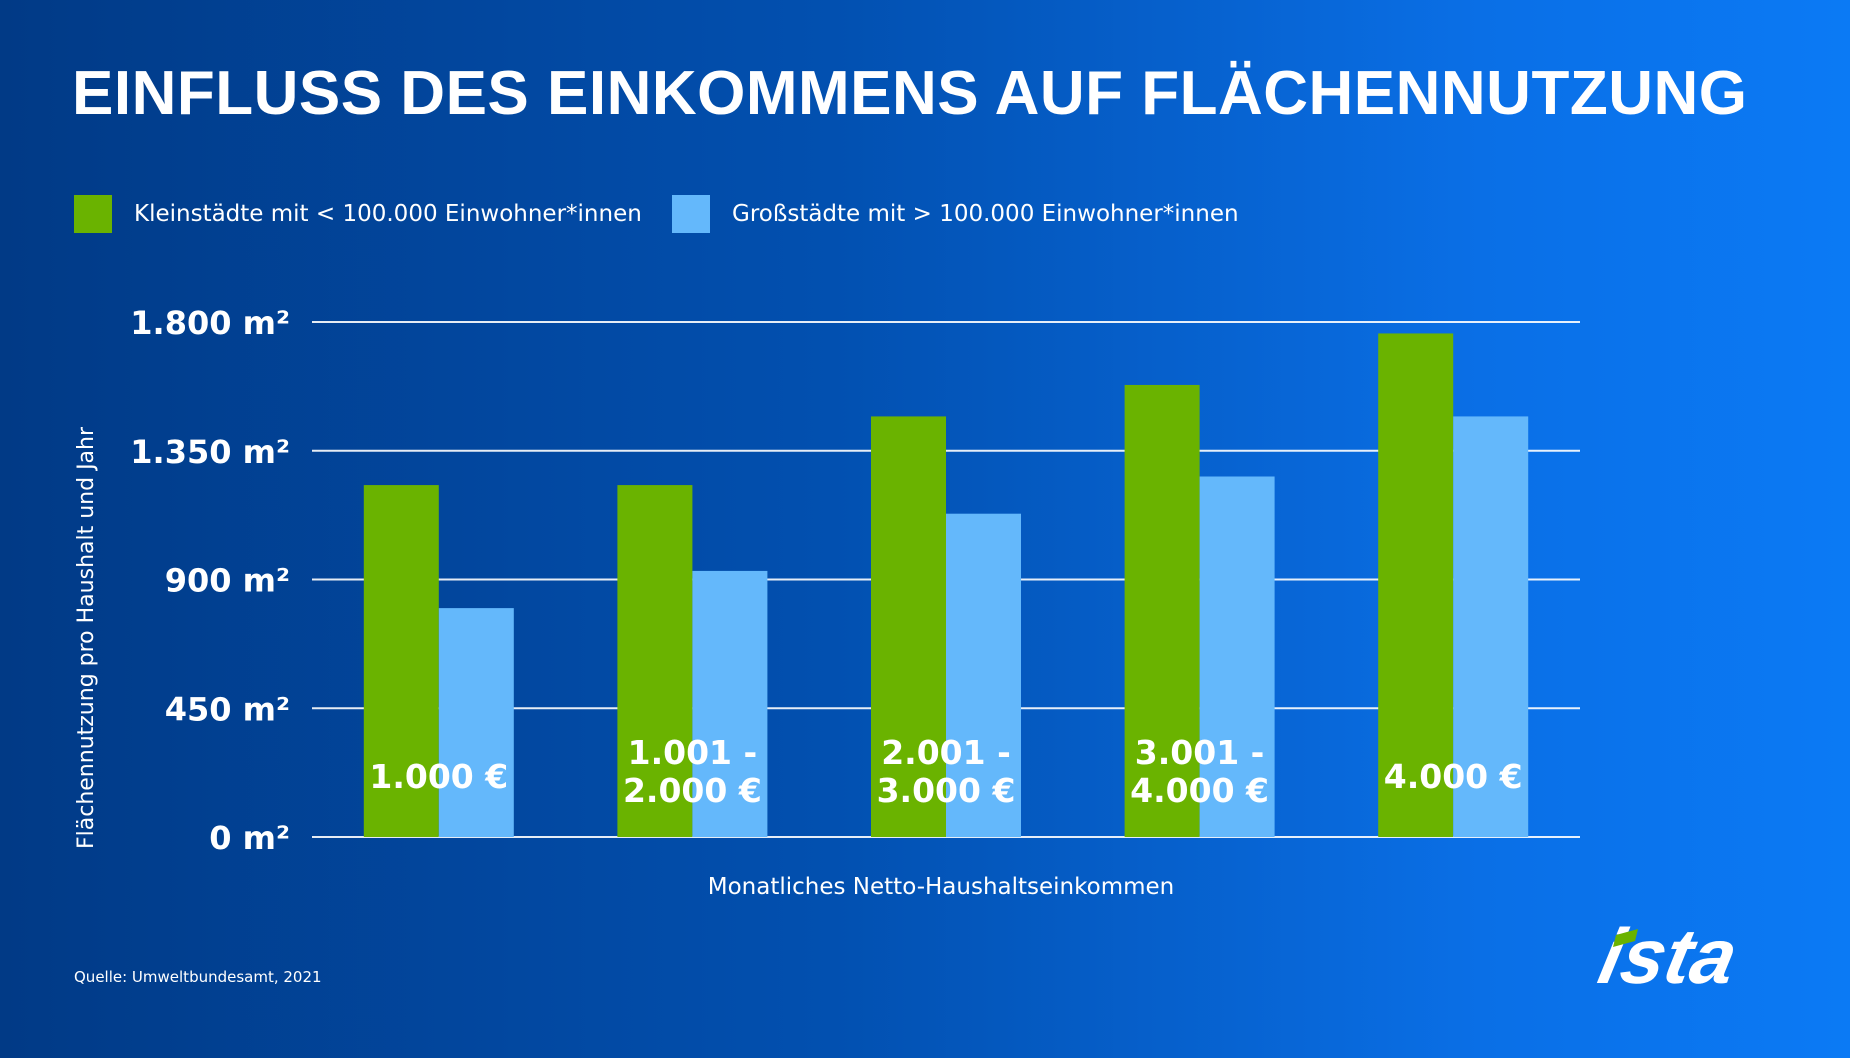  What do you see at coordinates (93, 214) in the screenshot?
I see `legend-swatch-green` at bounding box center [93, 214].